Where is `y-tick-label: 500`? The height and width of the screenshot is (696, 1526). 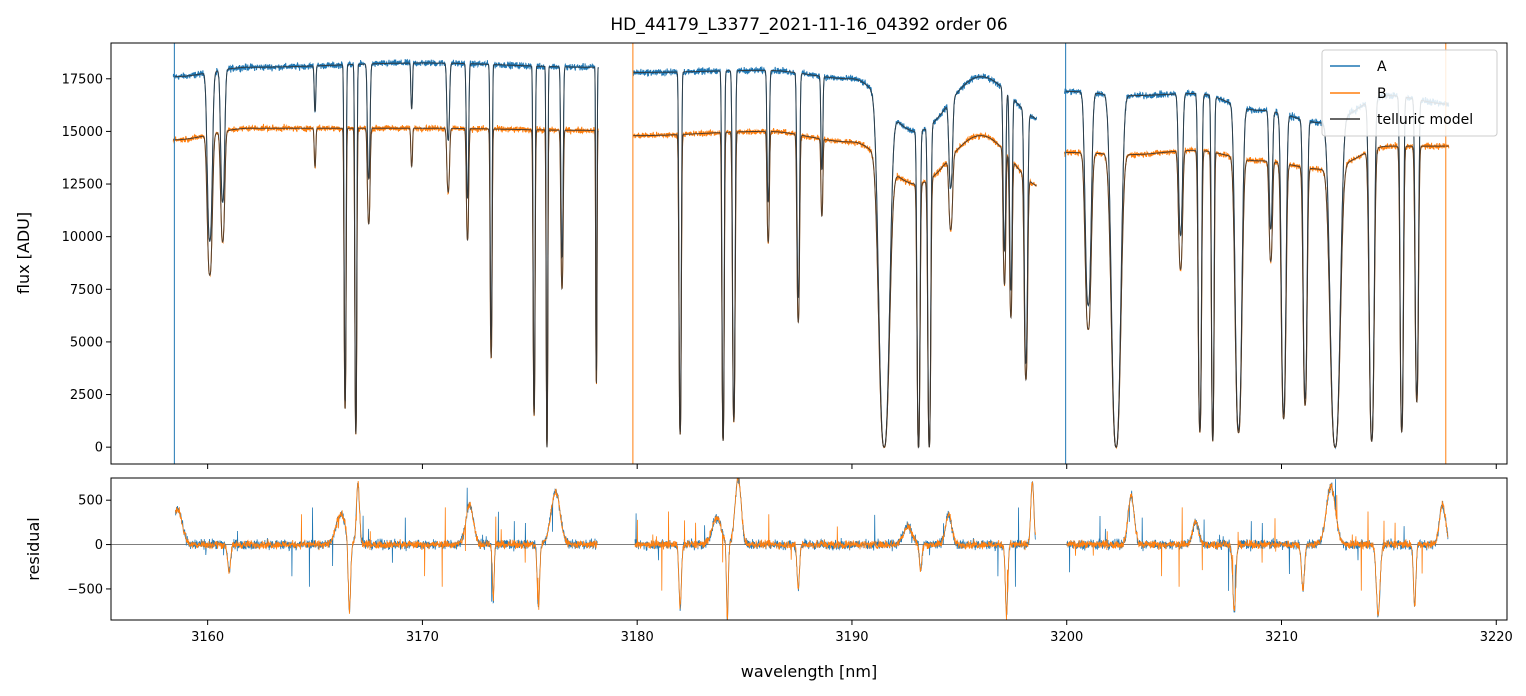
y-tick-label: 500 is located at coordinates (90, 501).